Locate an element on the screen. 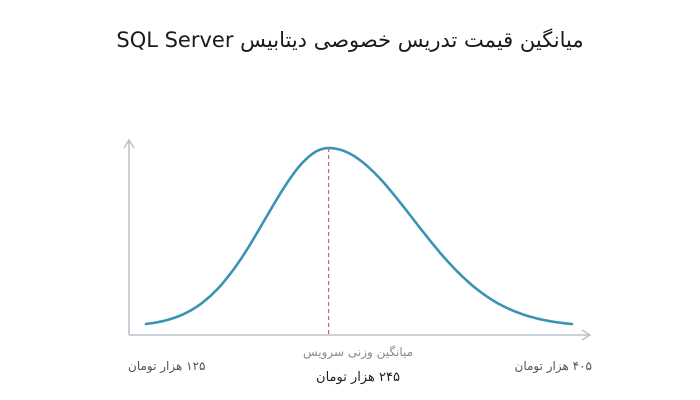 This screenshot has width=700, height=400. mean-caption: میانگین وزنی سرویس is located at coordinates (358, 352).